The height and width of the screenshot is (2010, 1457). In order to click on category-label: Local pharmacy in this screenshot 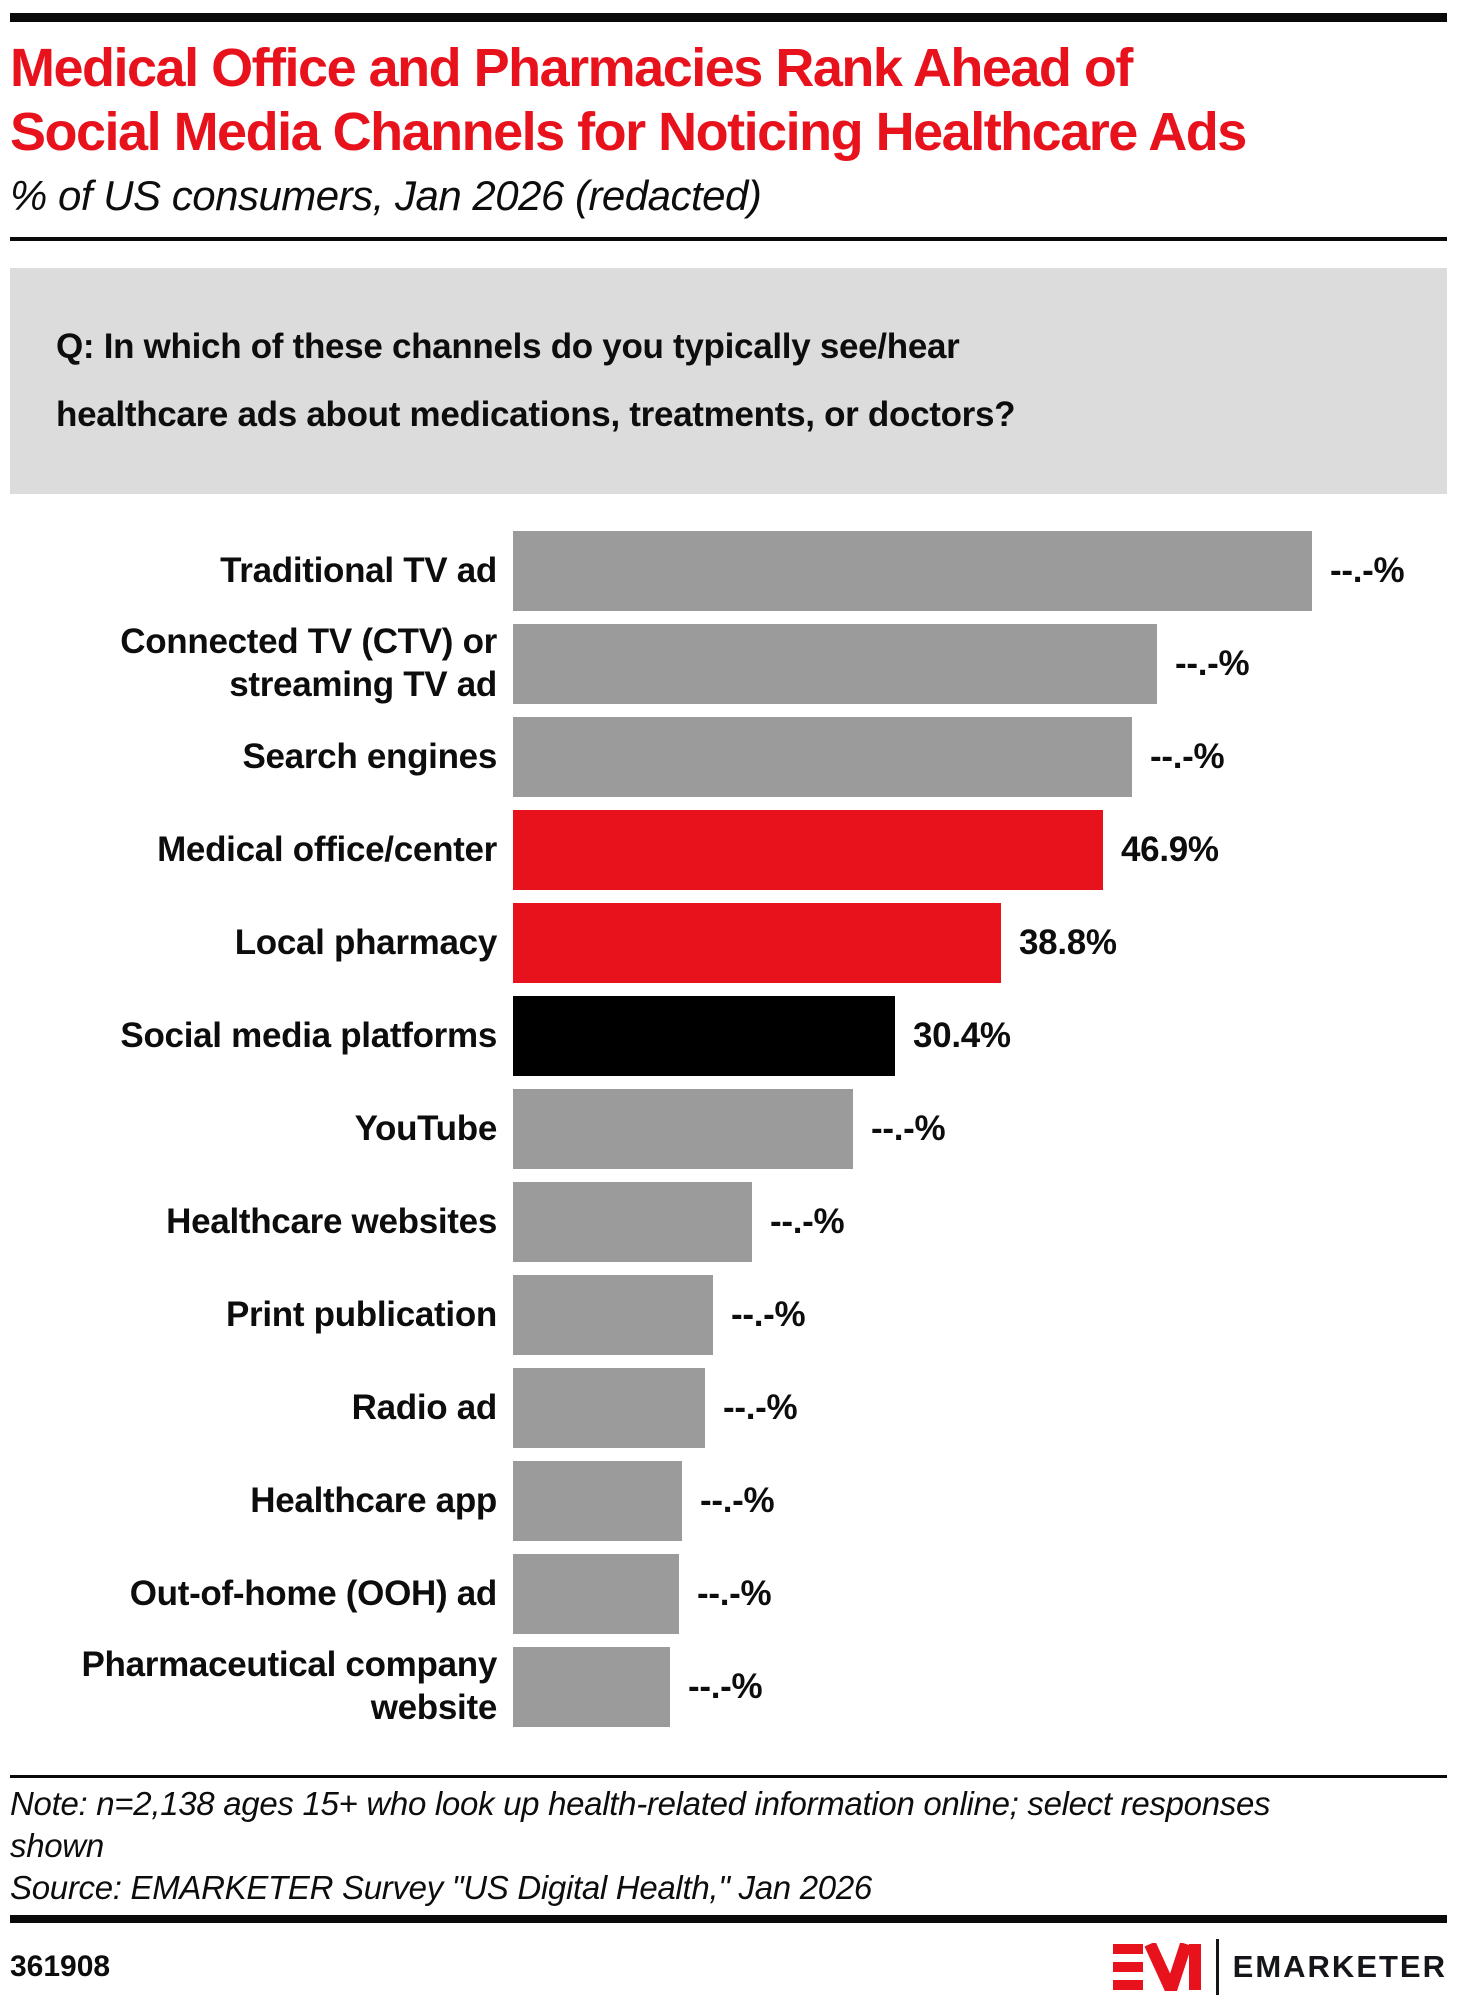, I will do `click(366, 942)`.